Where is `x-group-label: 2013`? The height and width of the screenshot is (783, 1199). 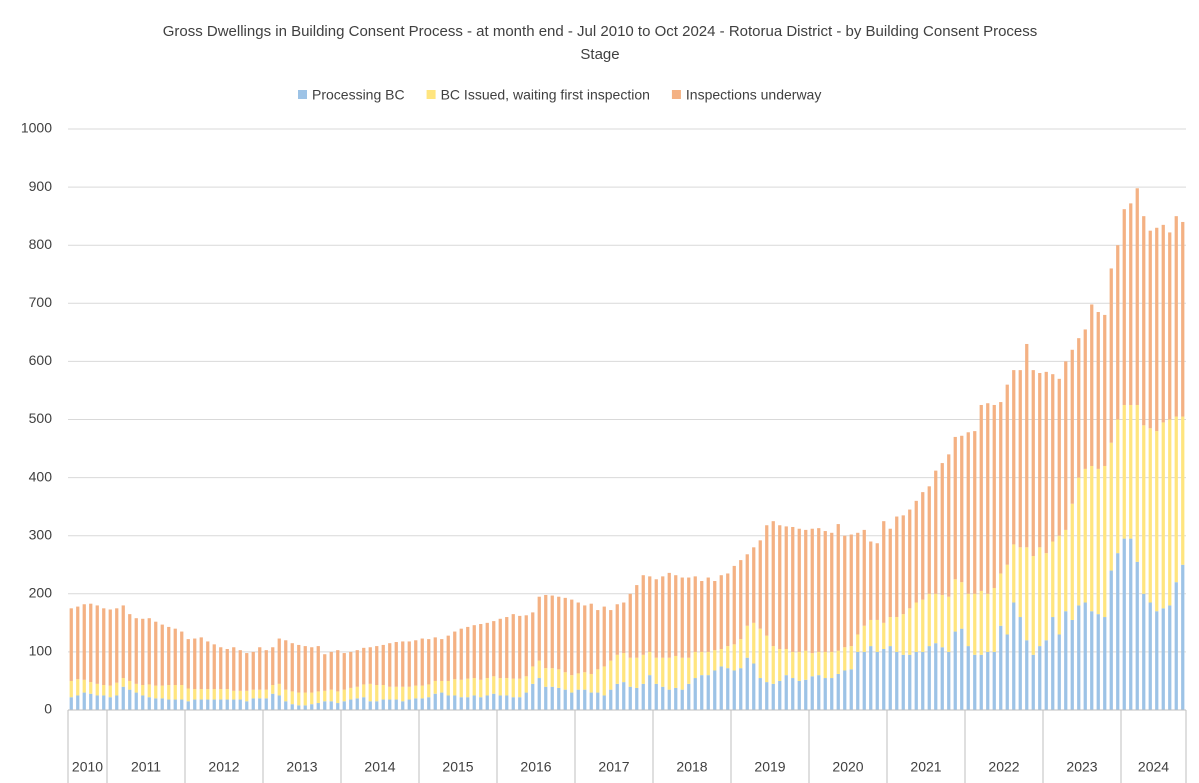
x-group-label: 2013 is located at coordinates (301, 767).